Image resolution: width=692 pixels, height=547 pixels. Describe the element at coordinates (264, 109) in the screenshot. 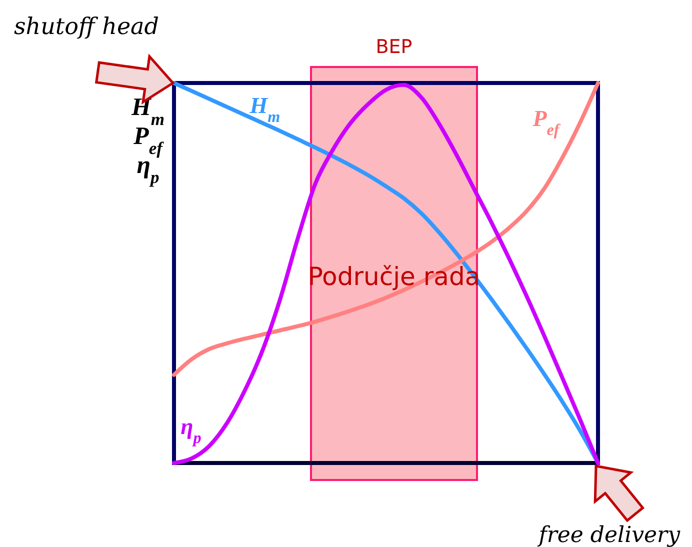

I see `series-label: H$_{m}$` at that location.